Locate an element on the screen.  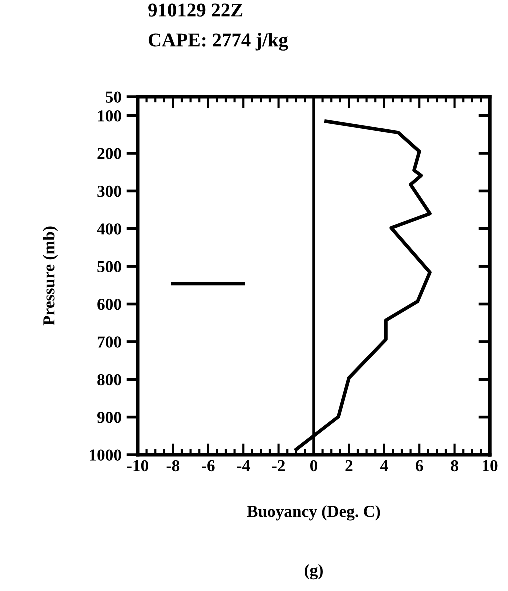
y-tick-label: 800 is located at coordinates (110, 380).